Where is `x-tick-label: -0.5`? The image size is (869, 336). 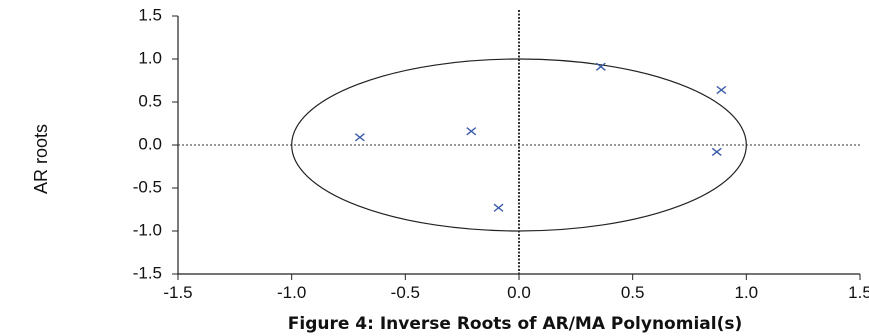
x-tick-label: -0.5 is located at coordinates (405, 292).